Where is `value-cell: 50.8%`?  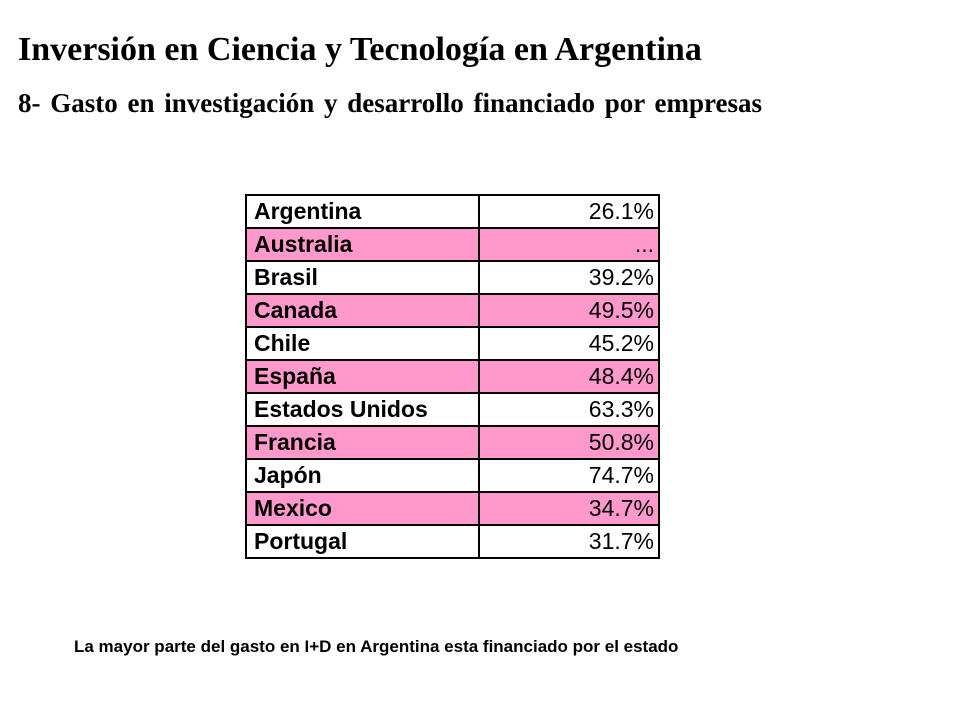
value-cell: 50.8% is located at coordinates (569, 442).